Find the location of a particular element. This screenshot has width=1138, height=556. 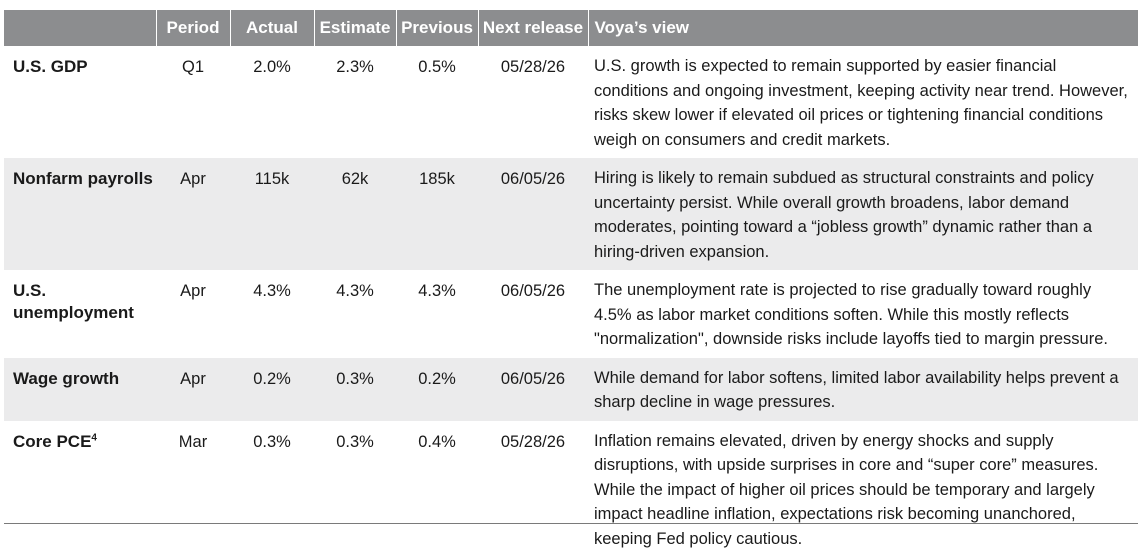

previous-cell: 0.5% is located at coordinates (437, 102).